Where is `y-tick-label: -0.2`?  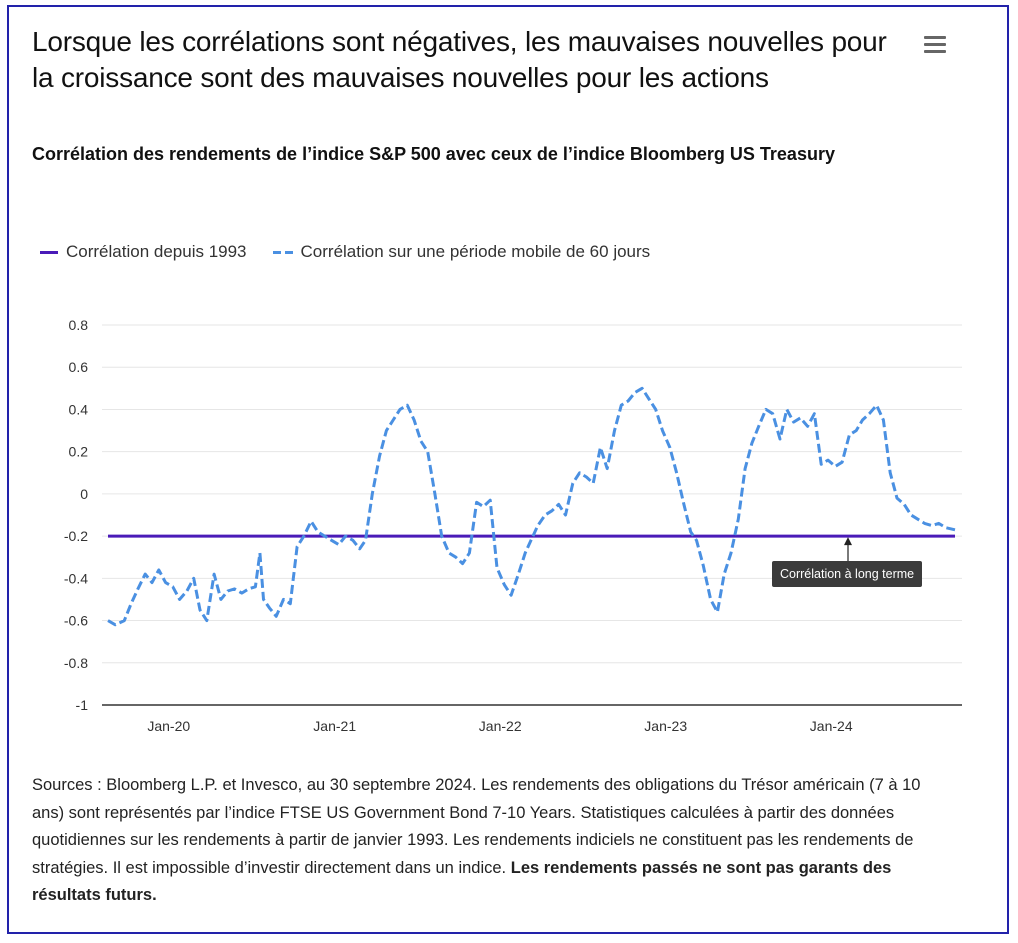
y-tick-label: -0.2 is located at coordinates (76, 536).